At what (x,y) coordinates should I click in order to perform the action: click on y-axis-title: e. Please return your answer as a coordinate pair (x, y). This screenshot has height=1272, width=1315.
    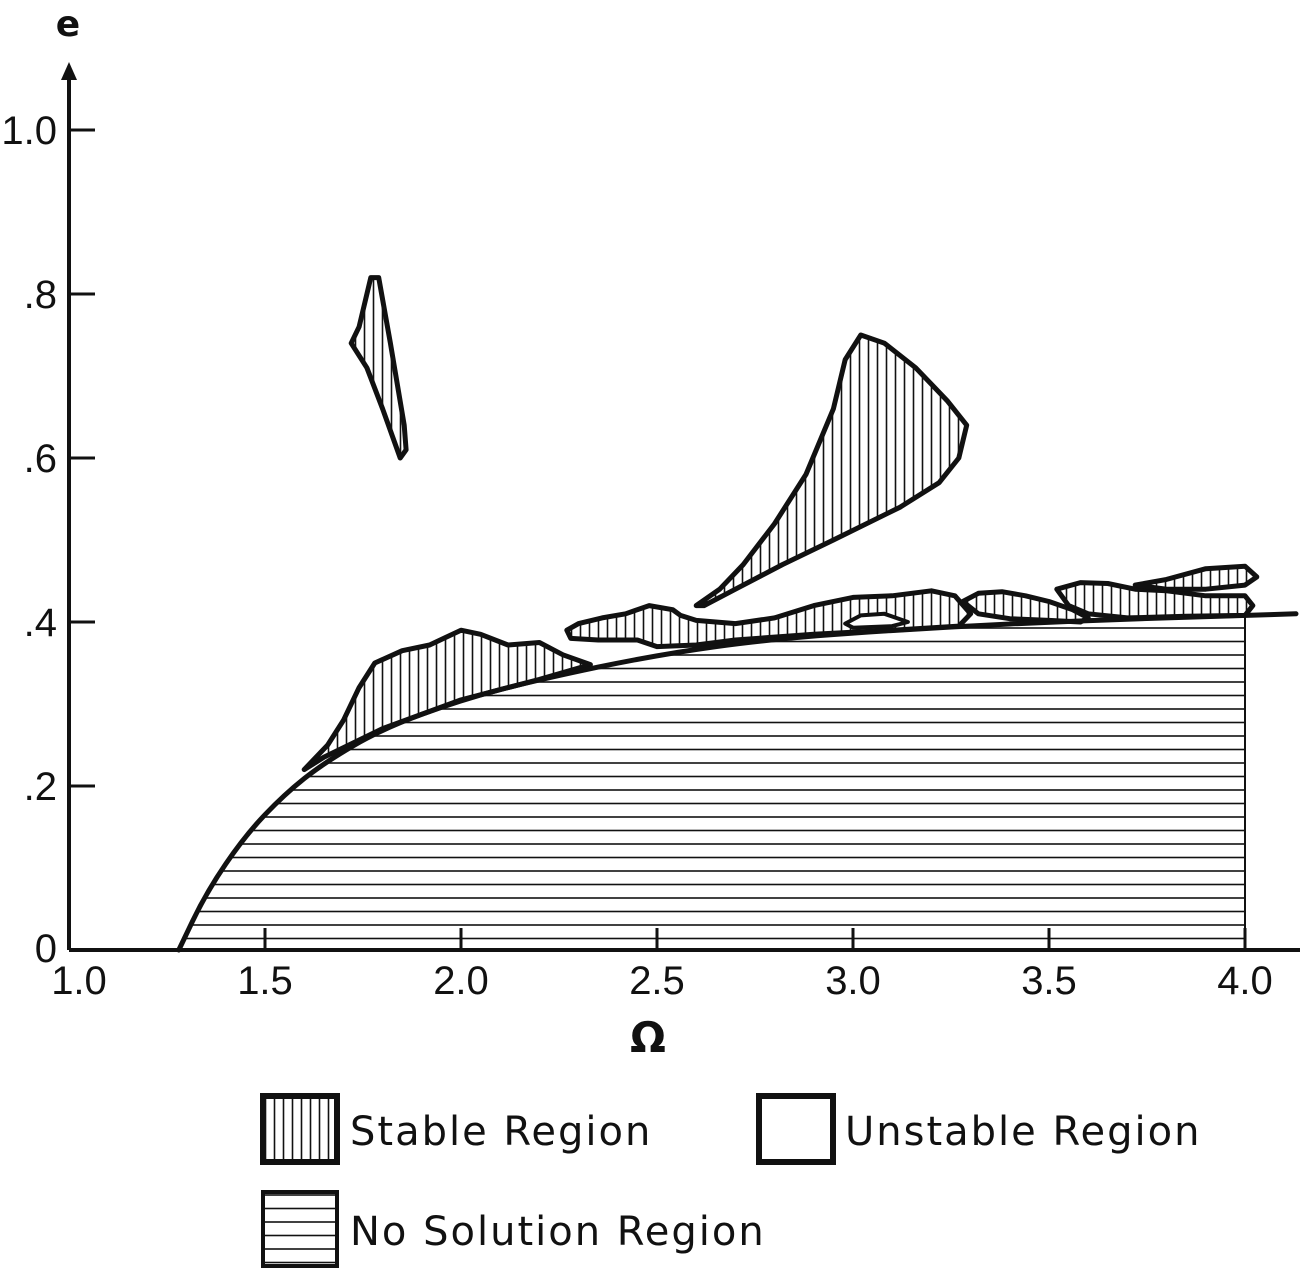
    Looking at the image, I should click on (68, 24).